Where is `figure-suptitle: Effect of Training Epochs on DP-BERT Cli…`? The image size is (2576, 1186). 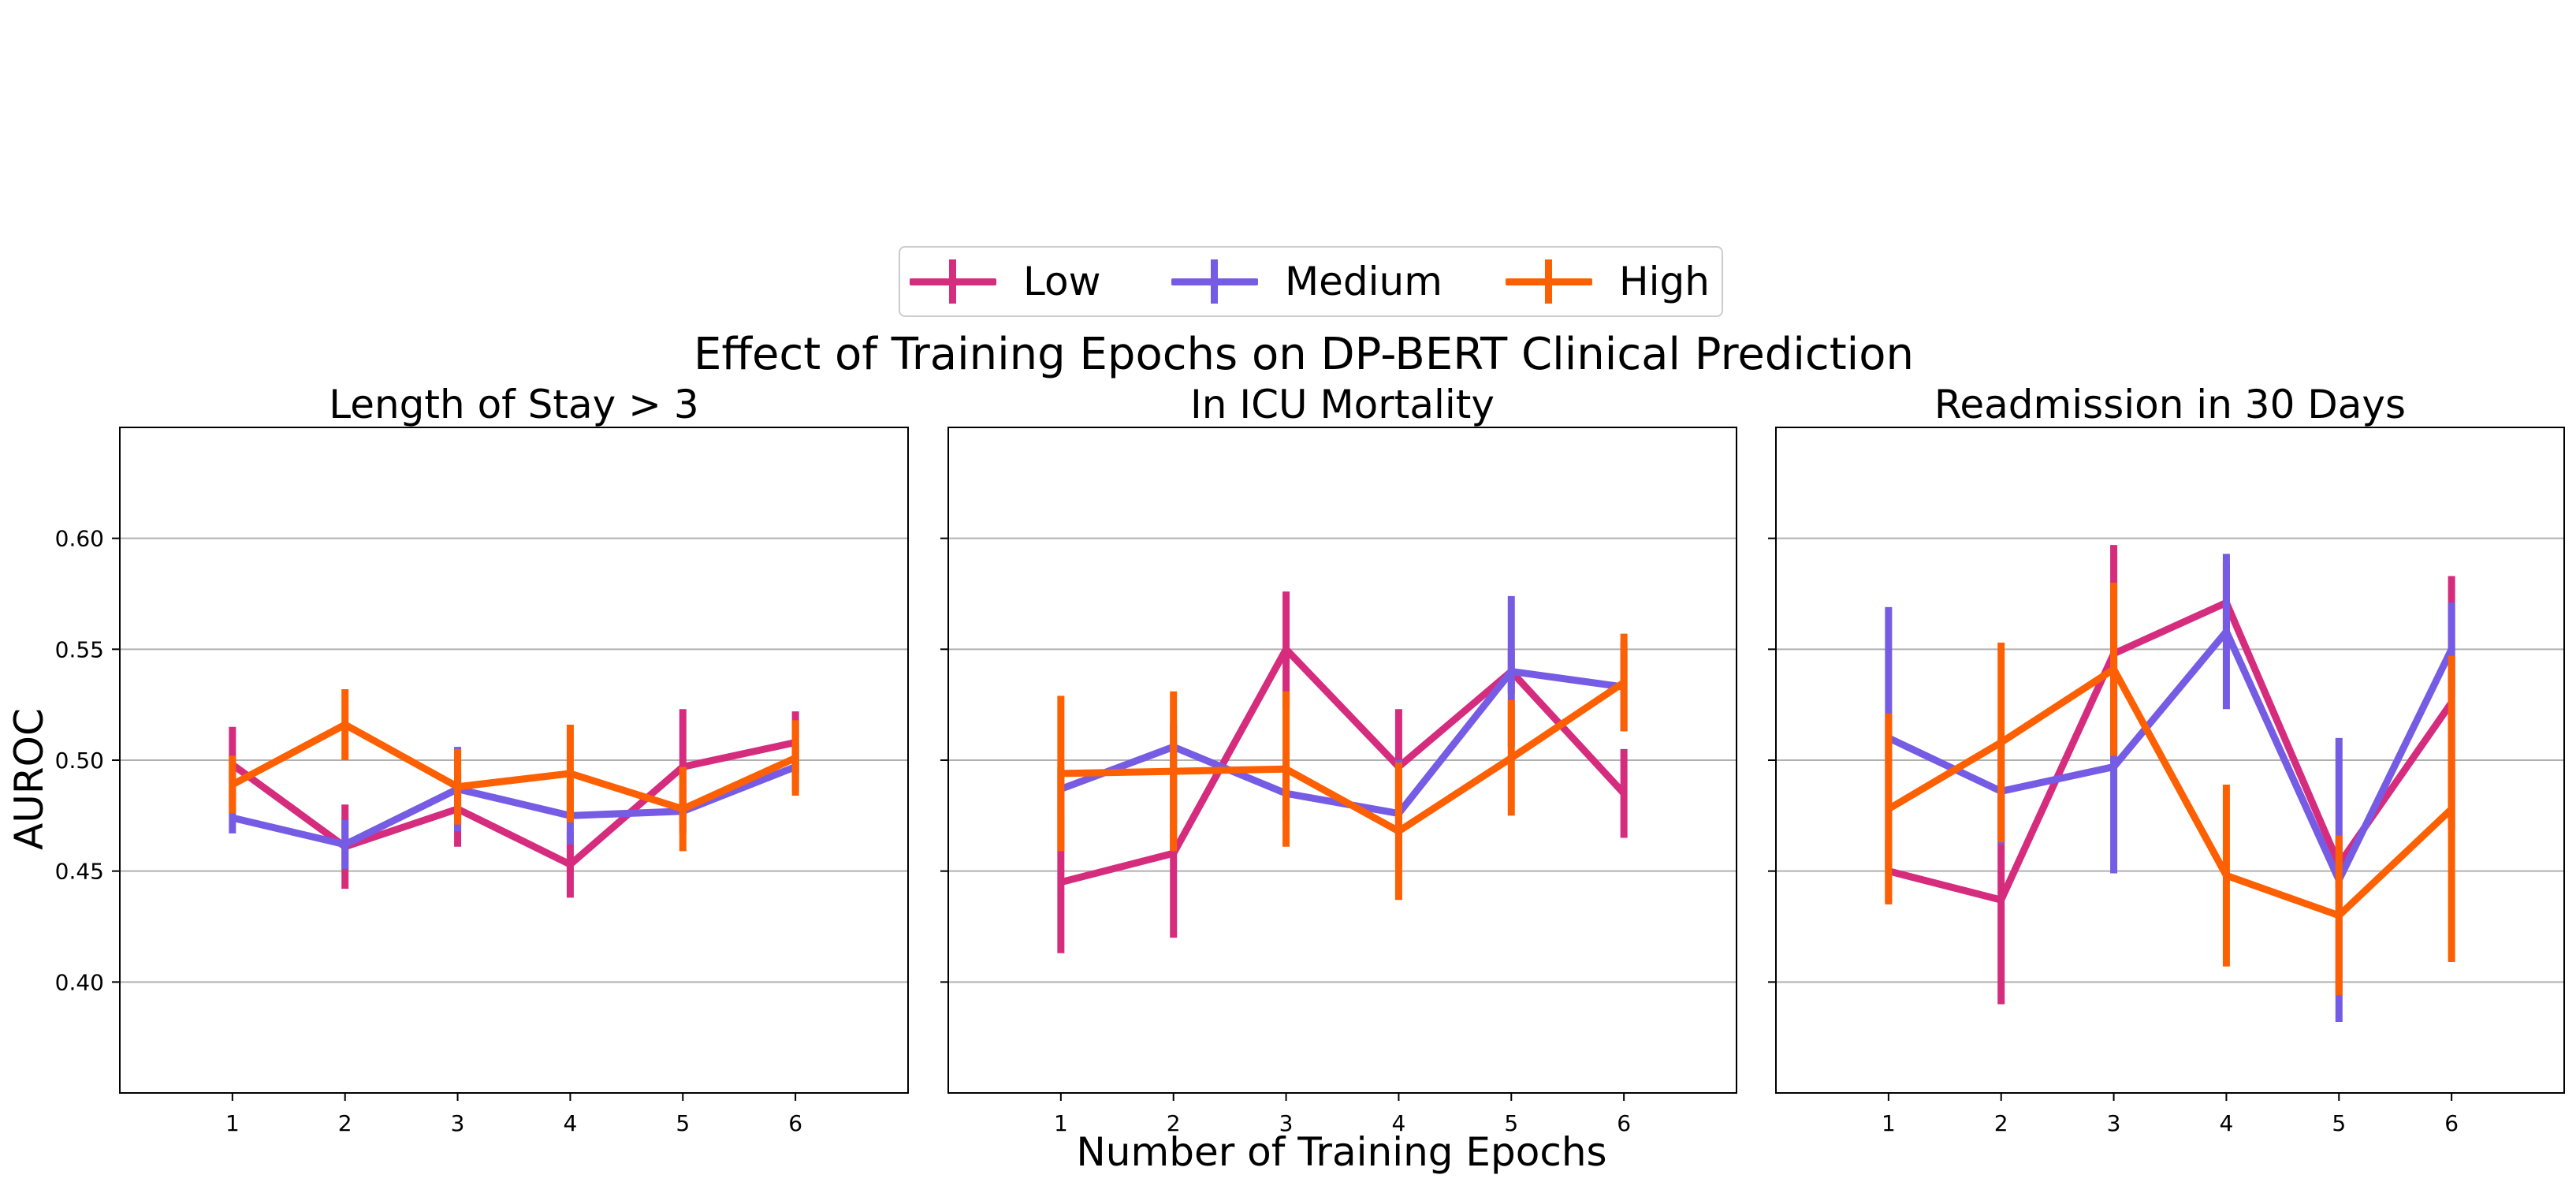
figure-suptitle: Effect of Training Epochs on DP-BERT Cli… is located at coordinates (1304, 354).